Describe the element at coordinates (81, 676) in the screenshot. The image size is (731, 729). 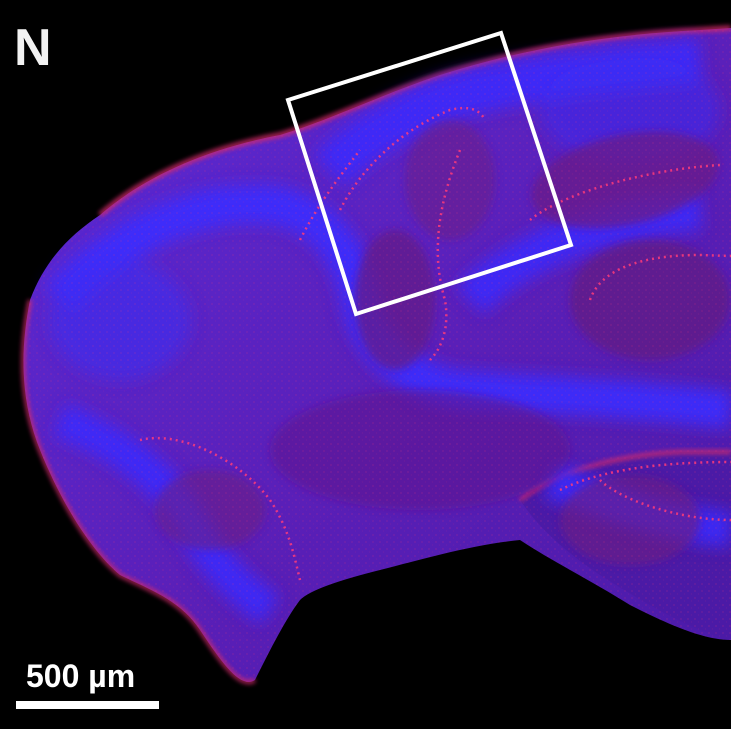
I see `scale-bar-label: 500 µm` at that location.